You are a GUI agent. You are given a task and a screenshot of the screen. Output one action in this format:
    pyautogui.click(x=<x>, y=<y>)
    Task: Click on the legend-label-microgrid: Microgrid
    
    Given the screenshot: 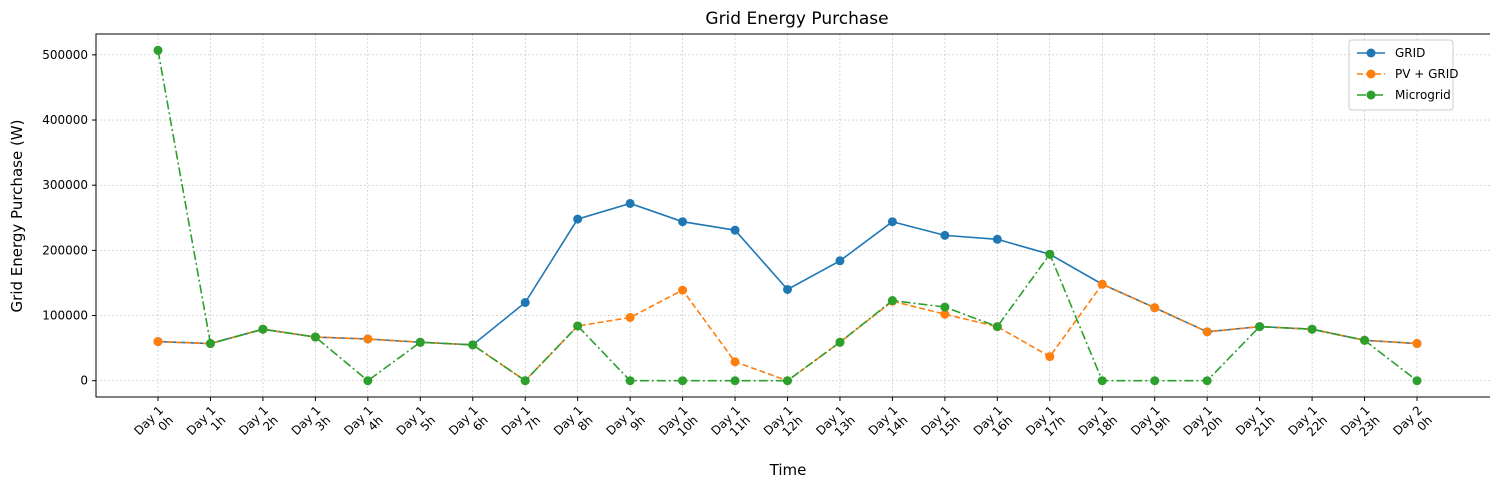 What is the action you would take?
    pyautogui.click(x=1423, y=95)
    